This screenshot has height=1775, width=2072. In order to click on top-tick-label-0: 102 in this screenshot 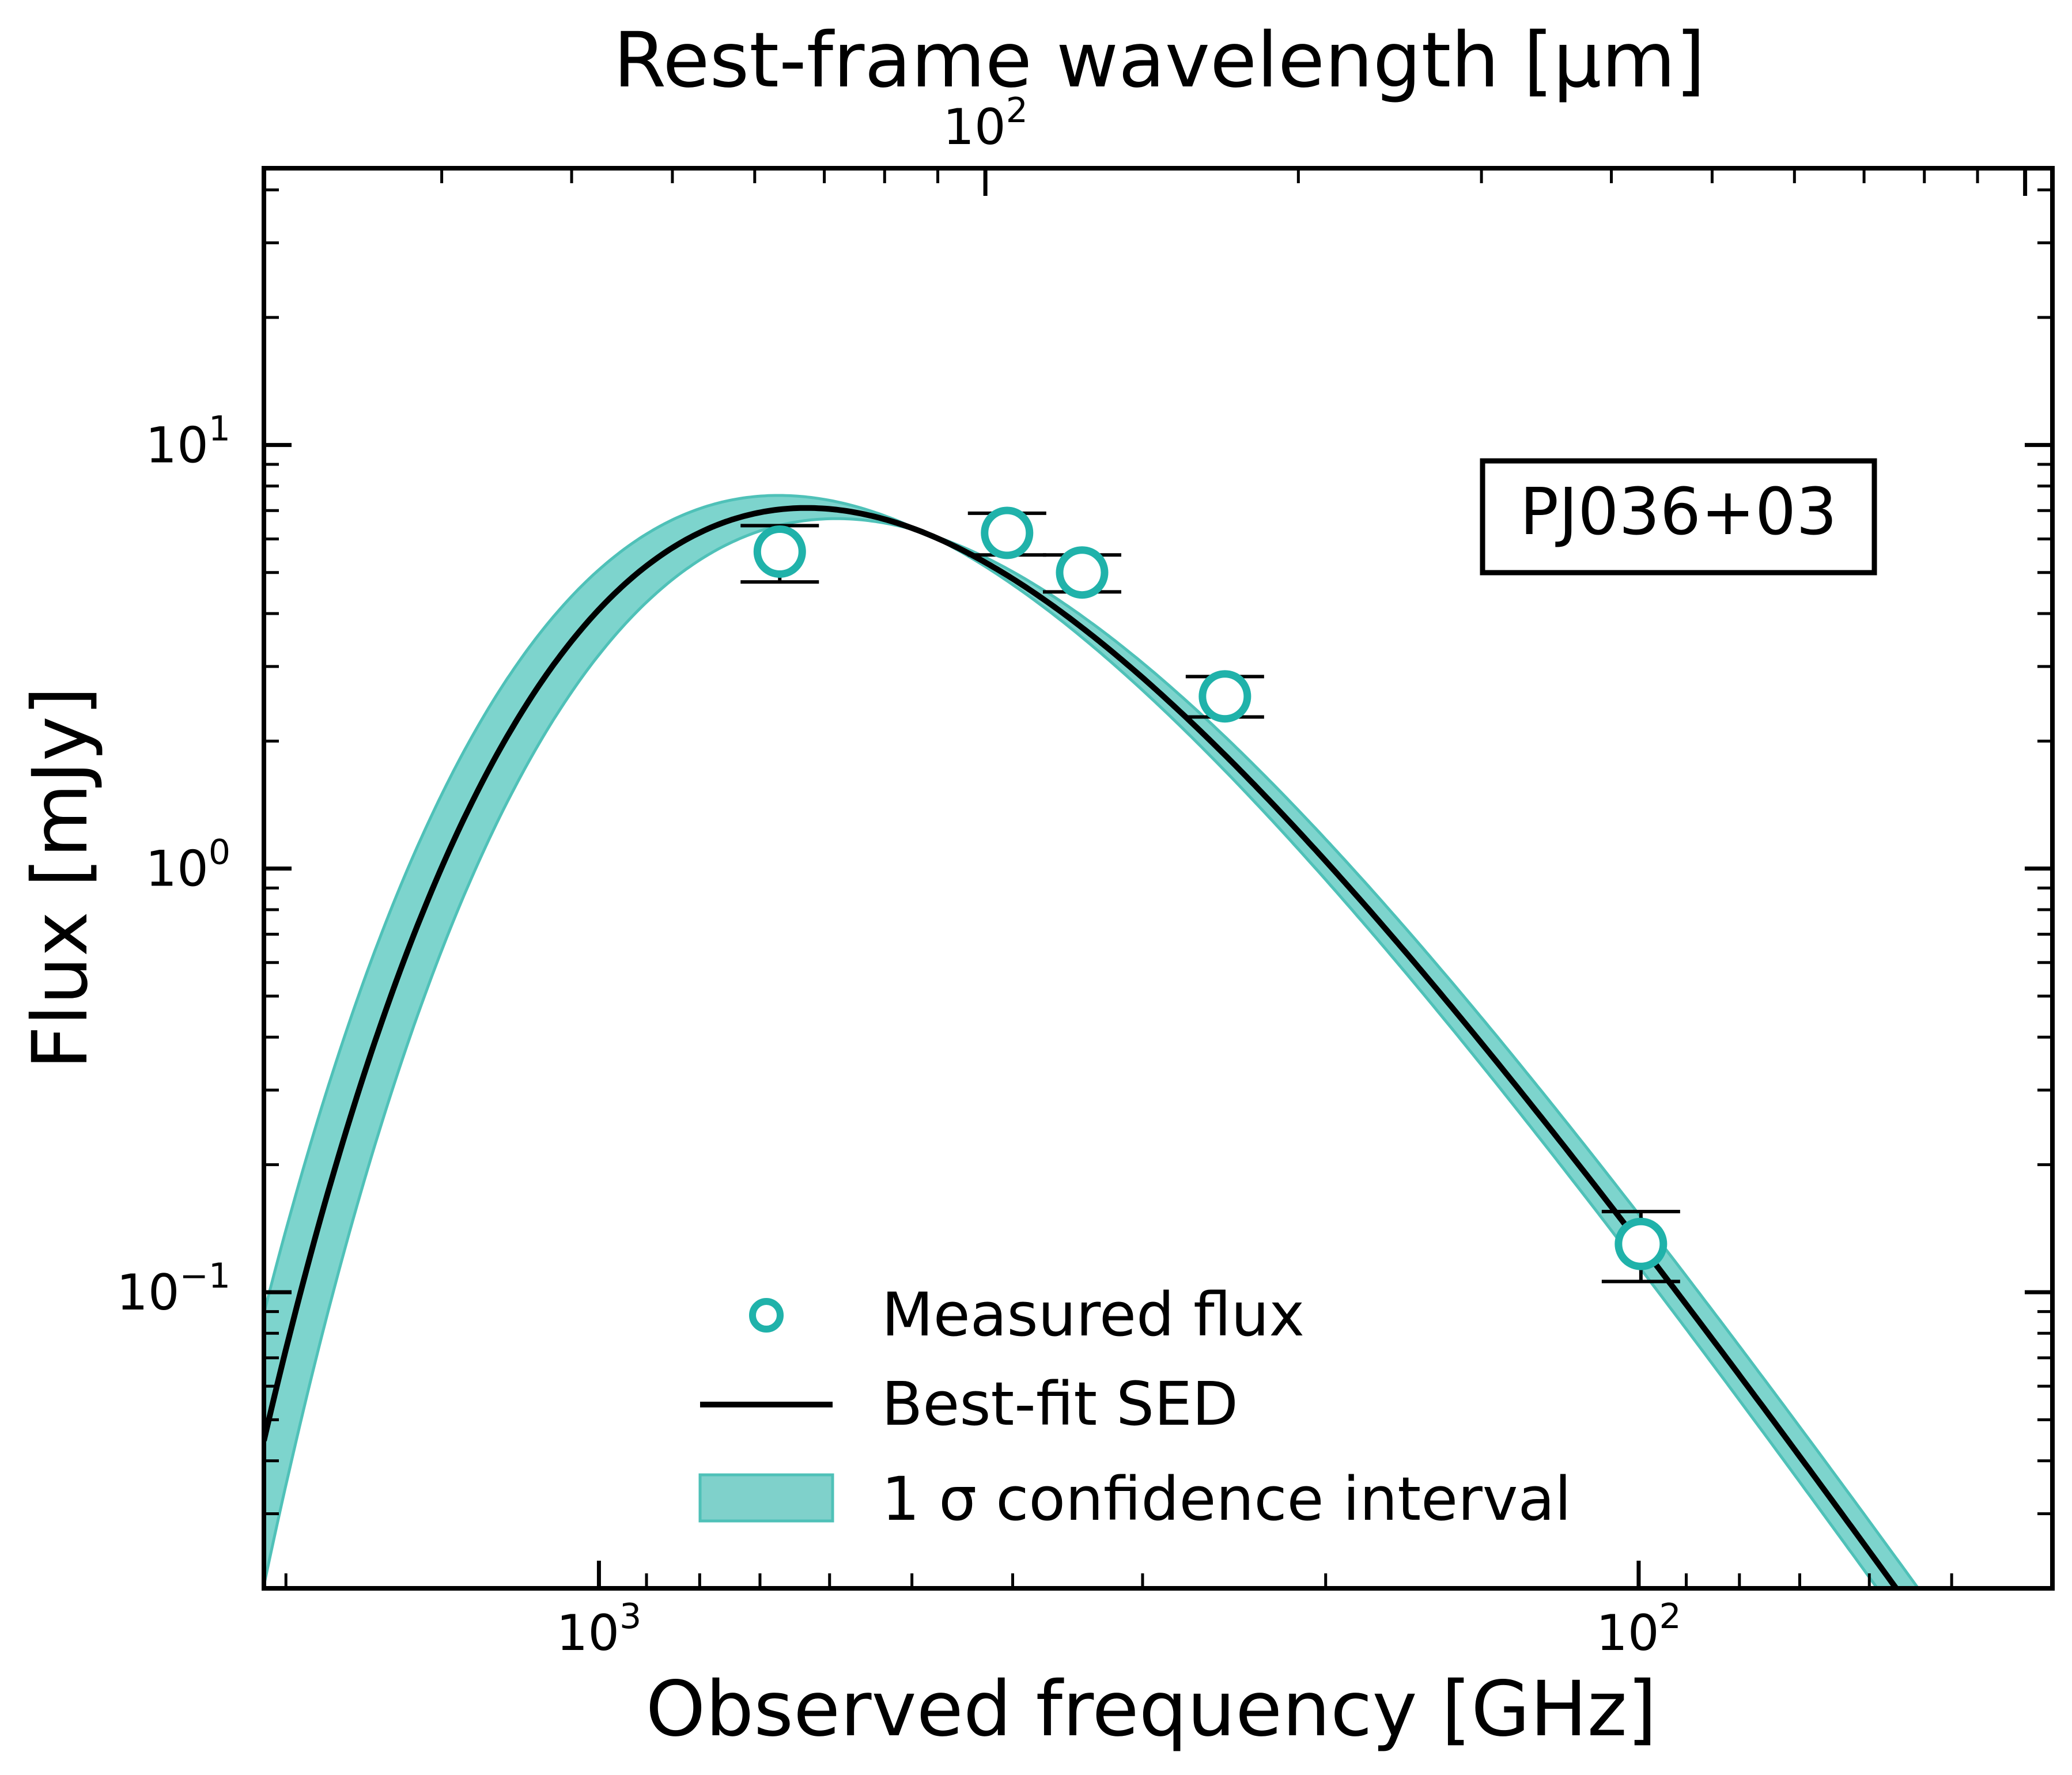, I will do `click(985, 123)`.